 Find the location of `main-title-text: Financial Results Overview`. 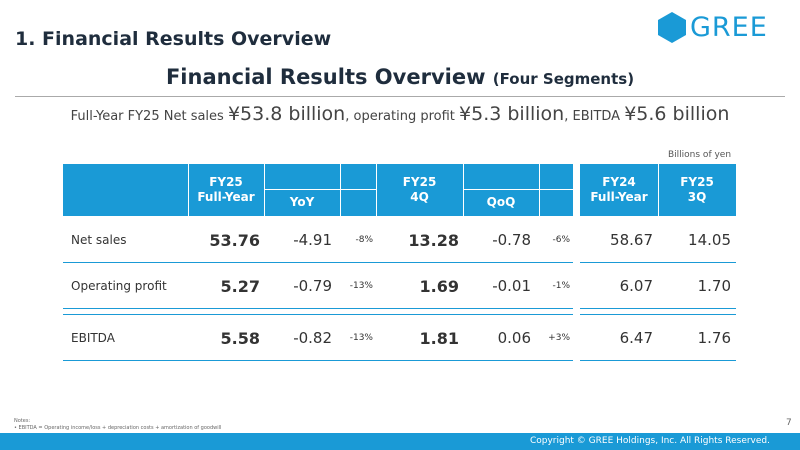

main-title-text: Financial Results Overview is located at coordinates (325, 77).